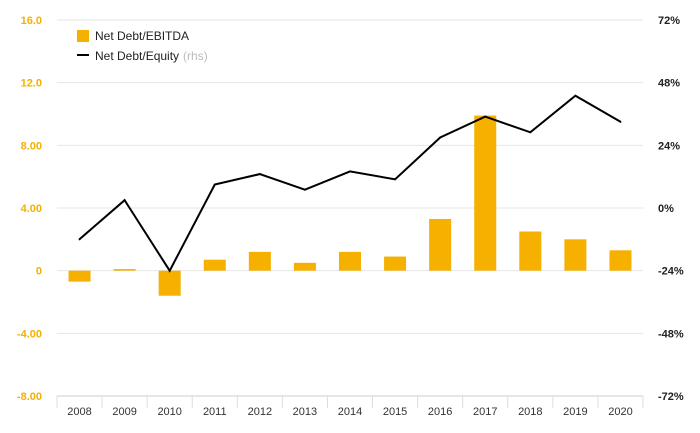 This screenshot has width=700, height=433. What do you see at coordinates (530, 132) in the screenshot?
I see `point-2018` at bounding box center [530, 132].